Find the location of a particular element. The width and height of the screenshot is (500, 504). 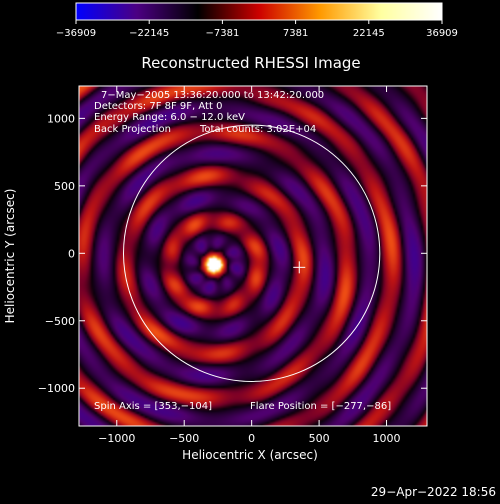

annotation-detectors: Detectors: 7F 8F 9F, Att 0 is located at coordinates (158, 106).